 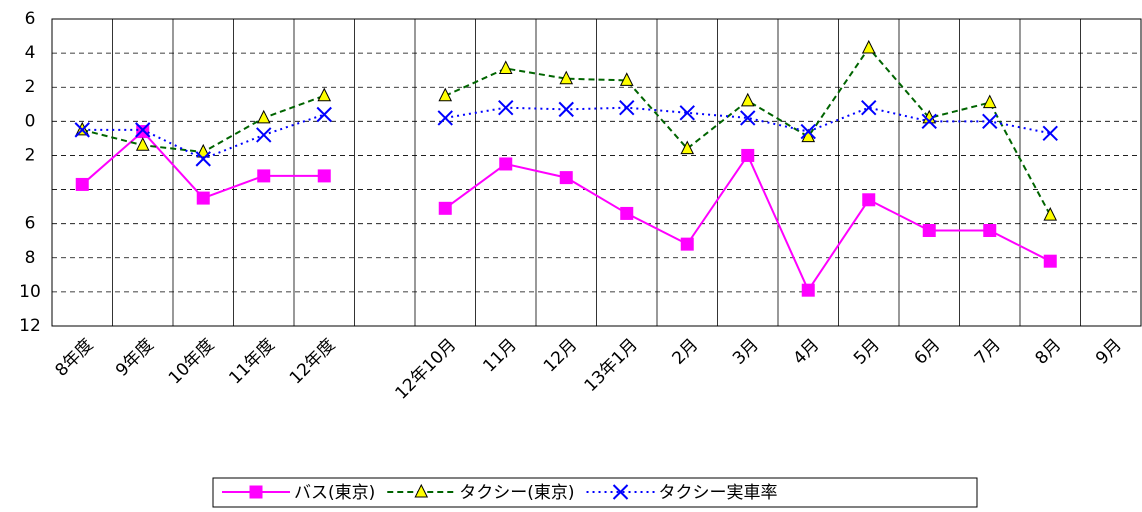 What do you see at coordinates (74, 358) in the screenshot?
I see `x-tick-label: 8年度` at bounding box center [74, 358].